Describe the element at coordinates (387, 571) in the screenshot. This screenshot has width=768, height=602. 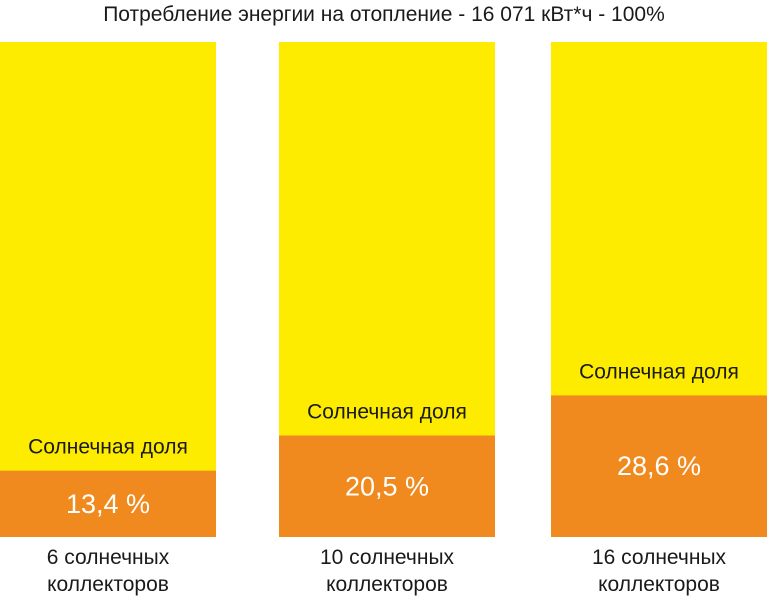
I see `category-label-2: 10 солнечных коллекторов` at that location.